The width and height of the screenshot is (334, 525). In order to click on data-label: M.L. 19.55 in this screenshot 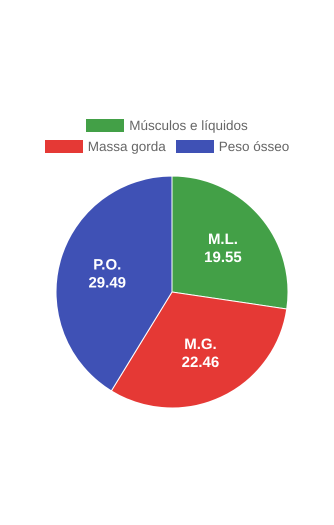, I will do `click(223, 248)`.